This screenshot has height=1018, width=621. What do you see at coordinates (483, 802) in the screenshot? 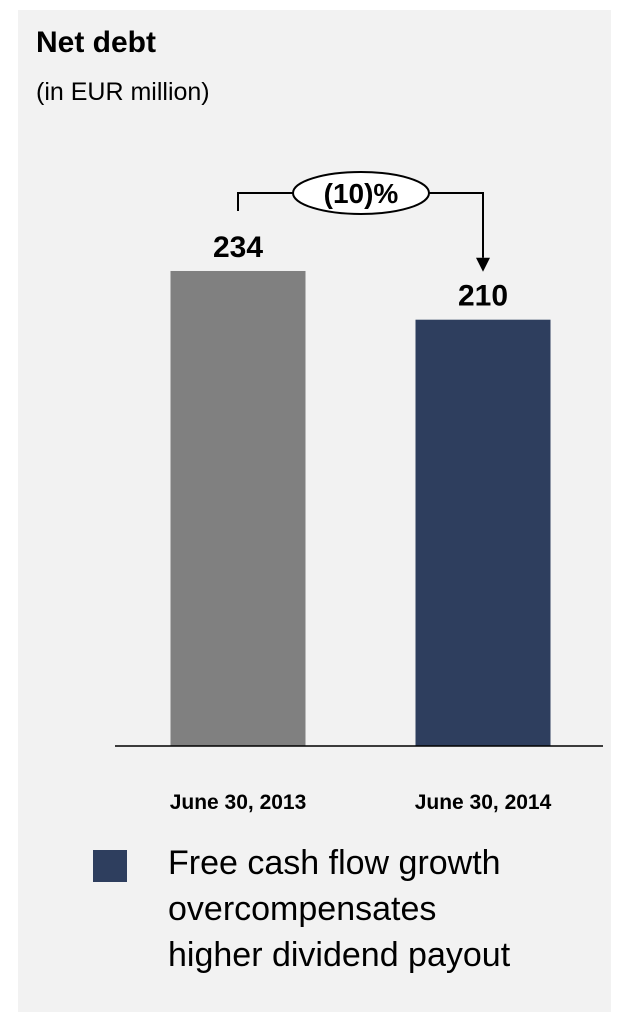
I see `x-tick-label: June 30, 2014` at bounding box center [483, 802].